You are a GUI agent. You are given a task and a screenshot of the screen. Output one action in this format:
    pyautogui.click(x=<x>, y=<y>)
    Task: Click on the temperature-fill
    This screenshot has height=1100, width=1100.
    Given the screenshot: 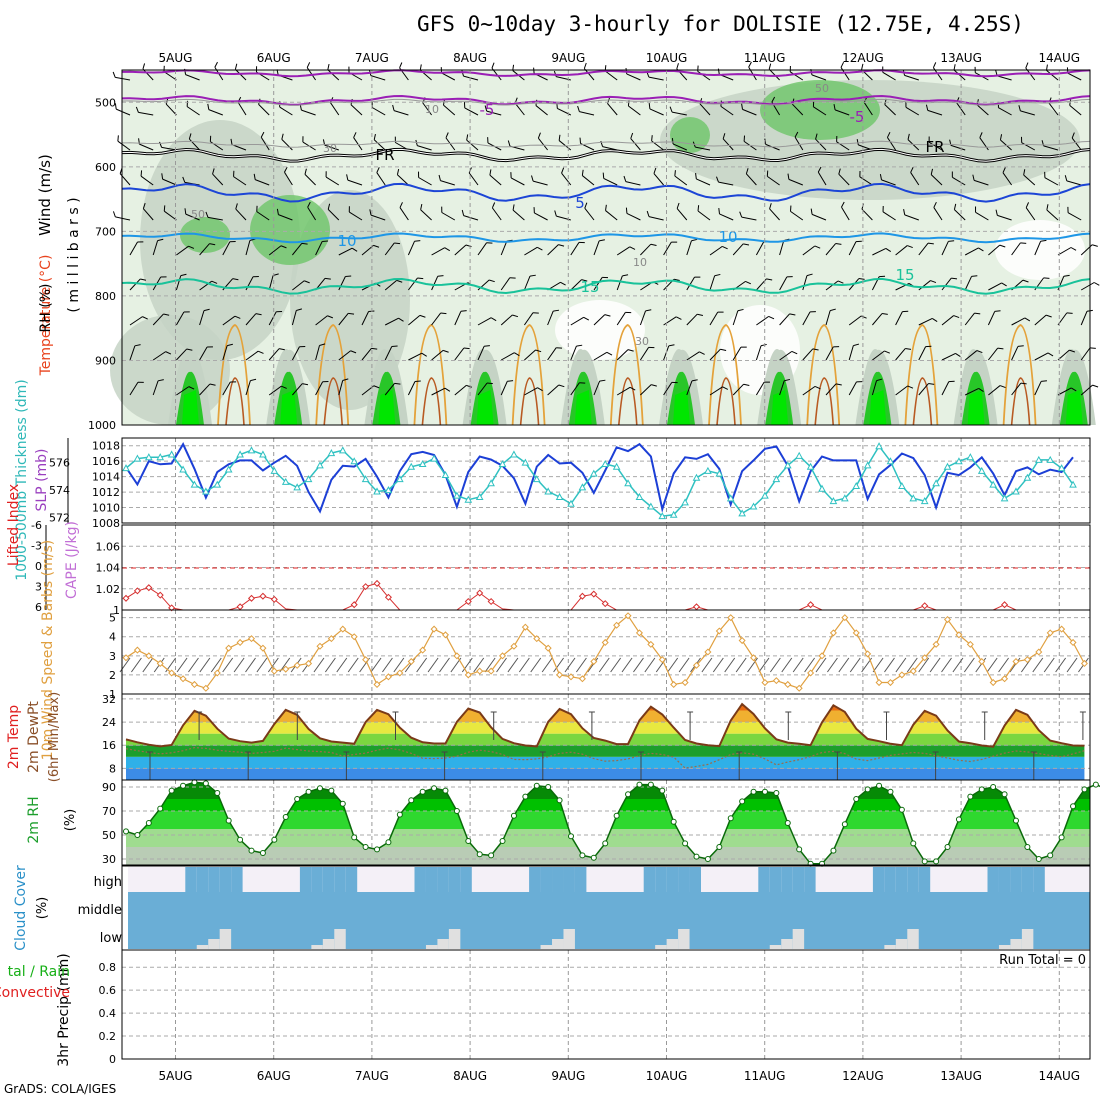 What is the action you would take?
    pyautogui.click(x=605, y=742)
    